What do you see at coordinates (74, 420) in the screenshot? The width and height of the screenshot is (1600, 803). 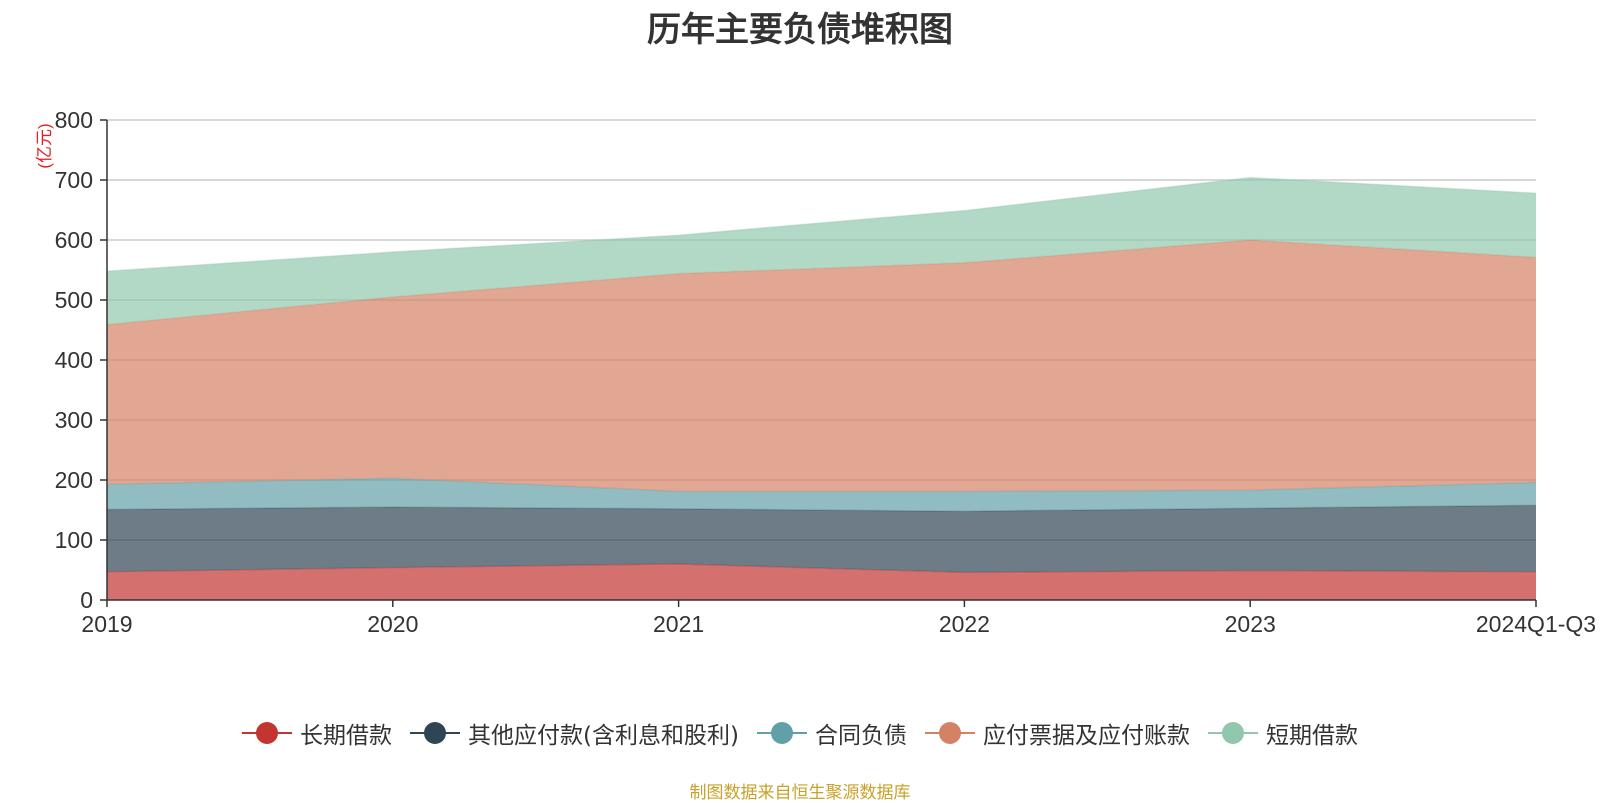 I see `y-tick-label: 300` at bounding box center [74, 420].